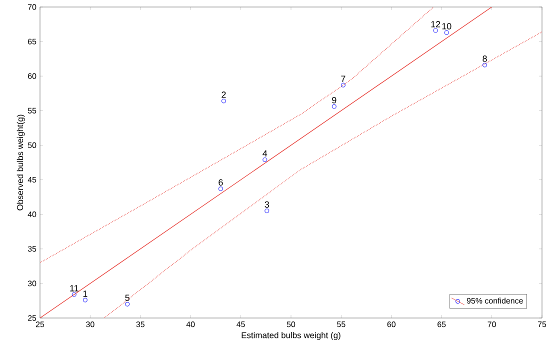  What do you see at coordinates (447, 26) in the screenshot?
I see `annotation: 10` at bounding box center [447, 26].